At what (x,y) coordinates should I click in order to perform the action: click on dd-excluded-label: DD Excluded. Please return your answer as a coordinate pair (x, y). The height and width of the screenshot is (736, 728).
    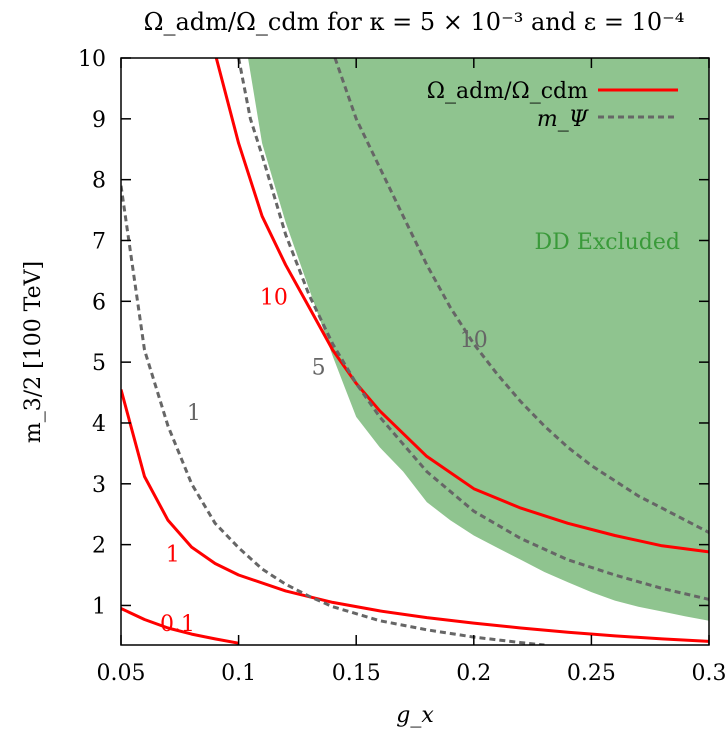
    Looking at the image, I should click on (607, 242).